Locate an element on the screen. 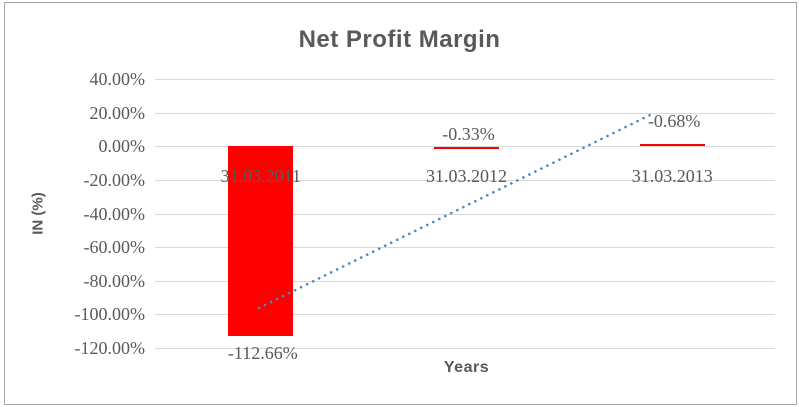 The width and height of the screenshot is (799, 407). data-label: -0.33% is located at coordinates (468, 134).